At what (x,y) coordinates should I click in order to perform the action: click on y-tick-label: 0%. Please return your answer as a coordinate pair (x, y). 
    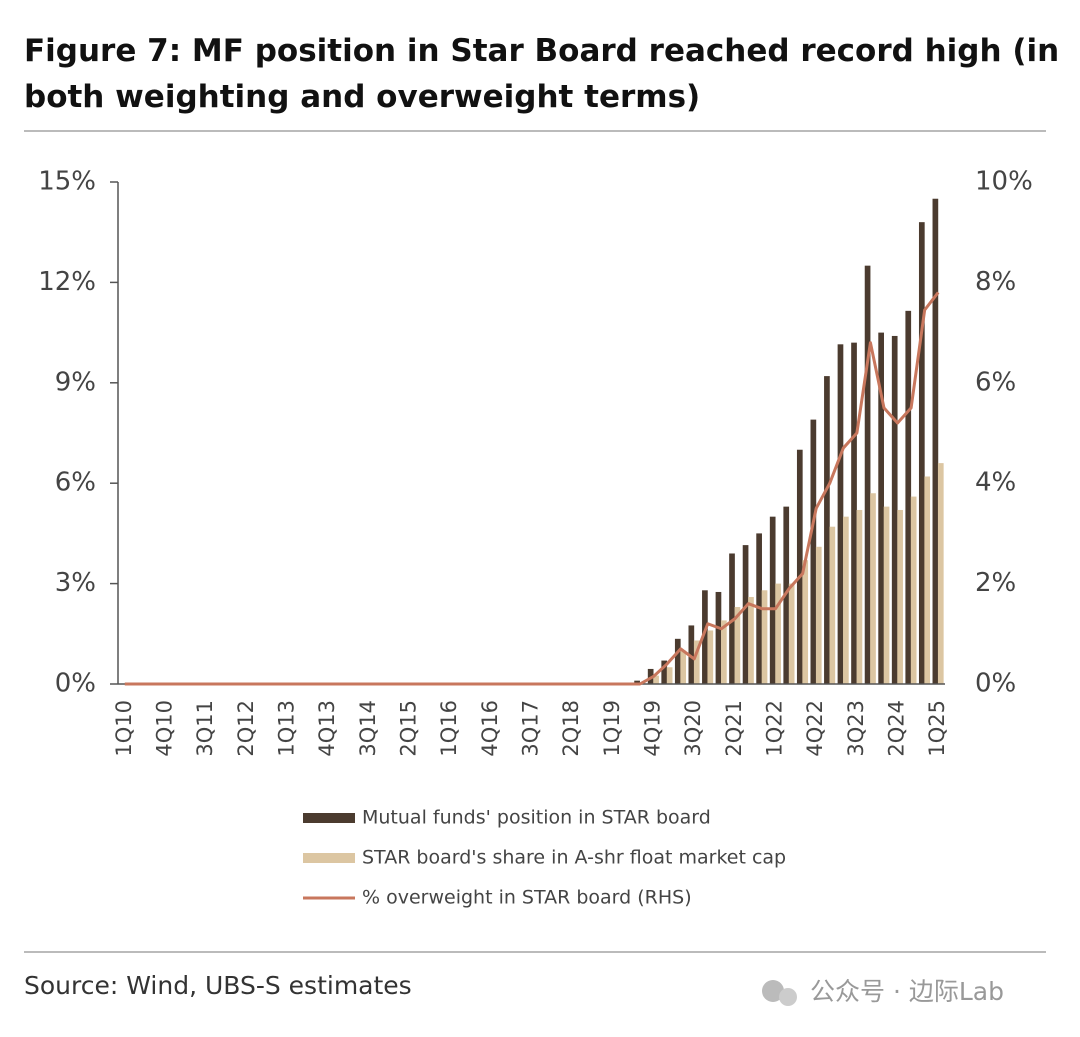
    Looking at the image, I should click on (75, 684).